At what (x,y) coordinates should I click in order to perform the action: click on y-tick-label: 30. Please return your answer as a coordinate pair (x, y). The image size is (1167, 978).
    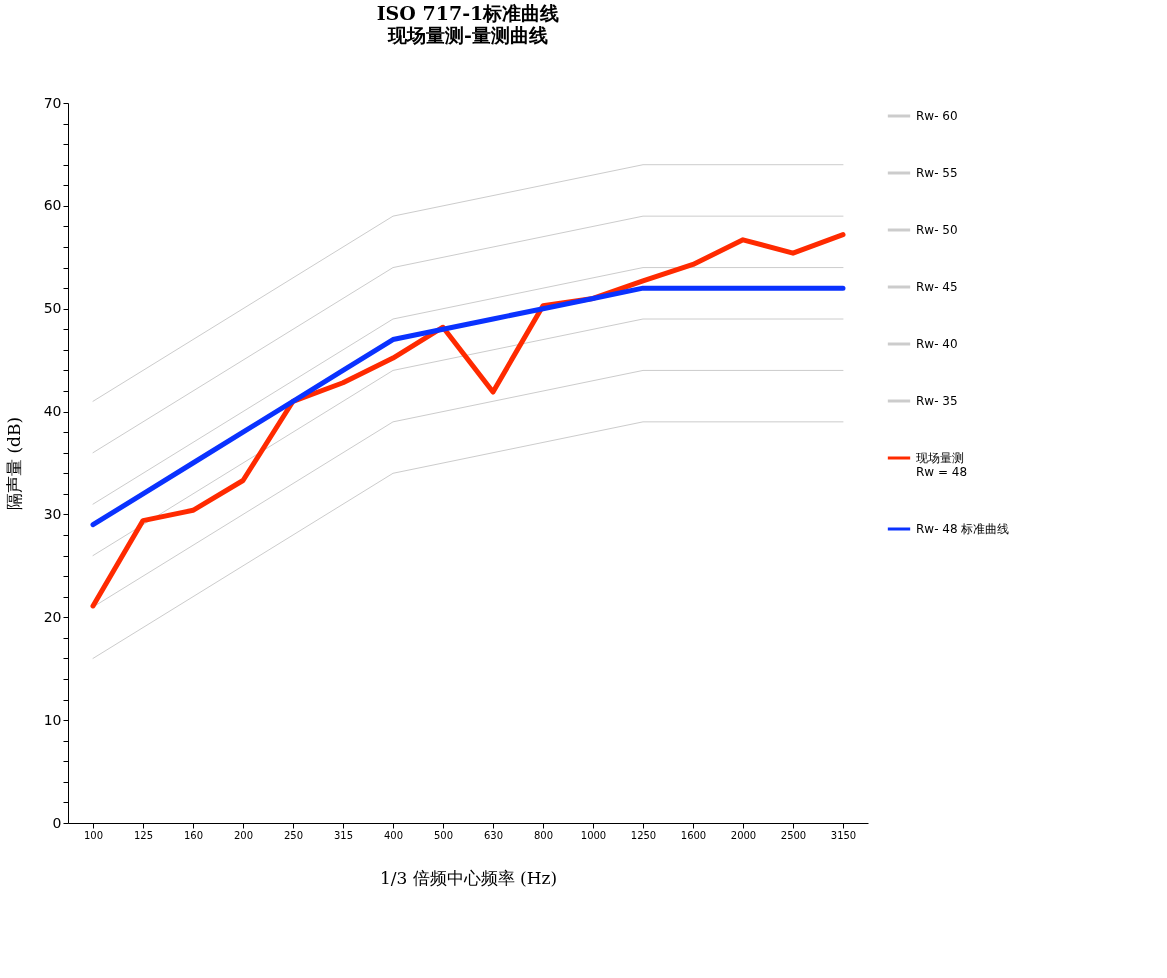
    Looking at the image, I should click on (52, 513).